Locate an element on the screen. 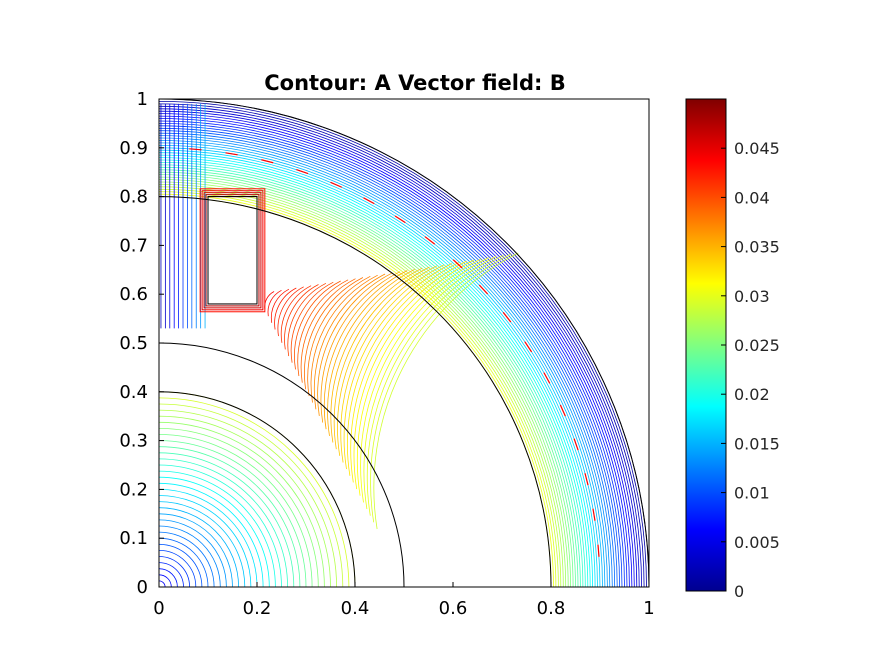 The height and width of the screenshot is (656, 874). chart-title: Contour: A Vector field: B is located at coordinates (415, 83).